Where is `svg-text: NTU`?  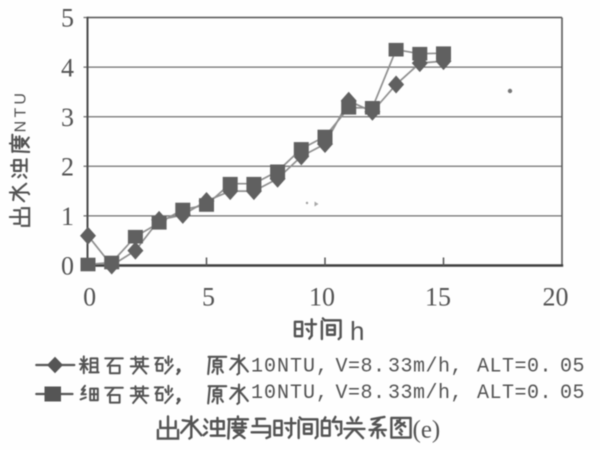 svg-text: NTU is located at coordinates (20, 111).